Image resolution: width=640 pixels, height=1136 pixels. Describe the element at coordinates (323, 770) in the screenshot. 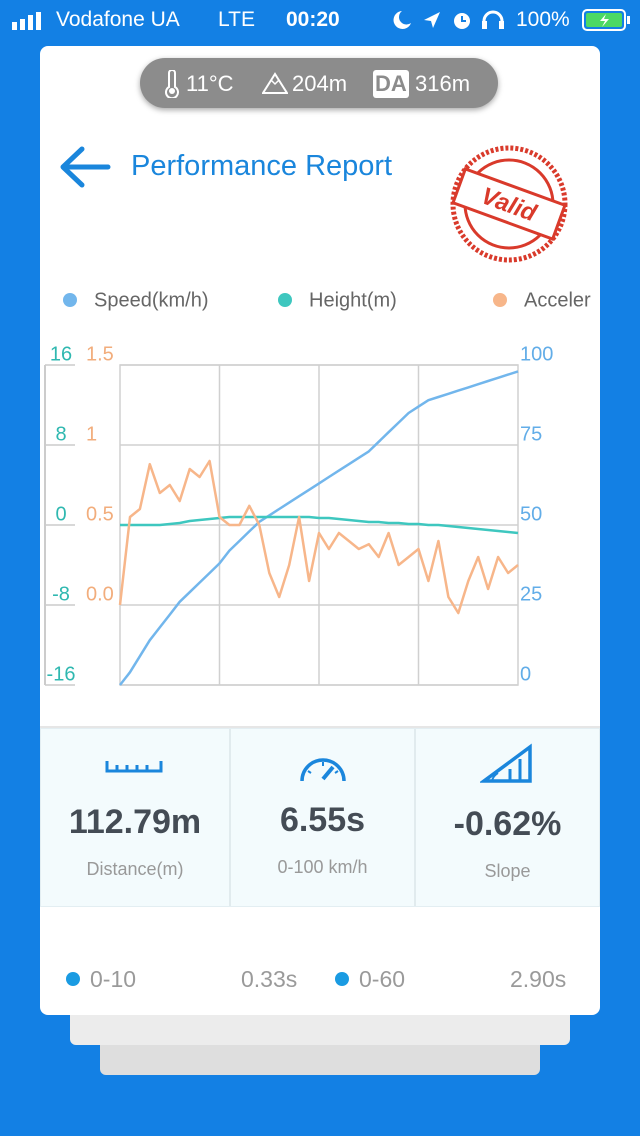

I see `gauge-icon` at that location.